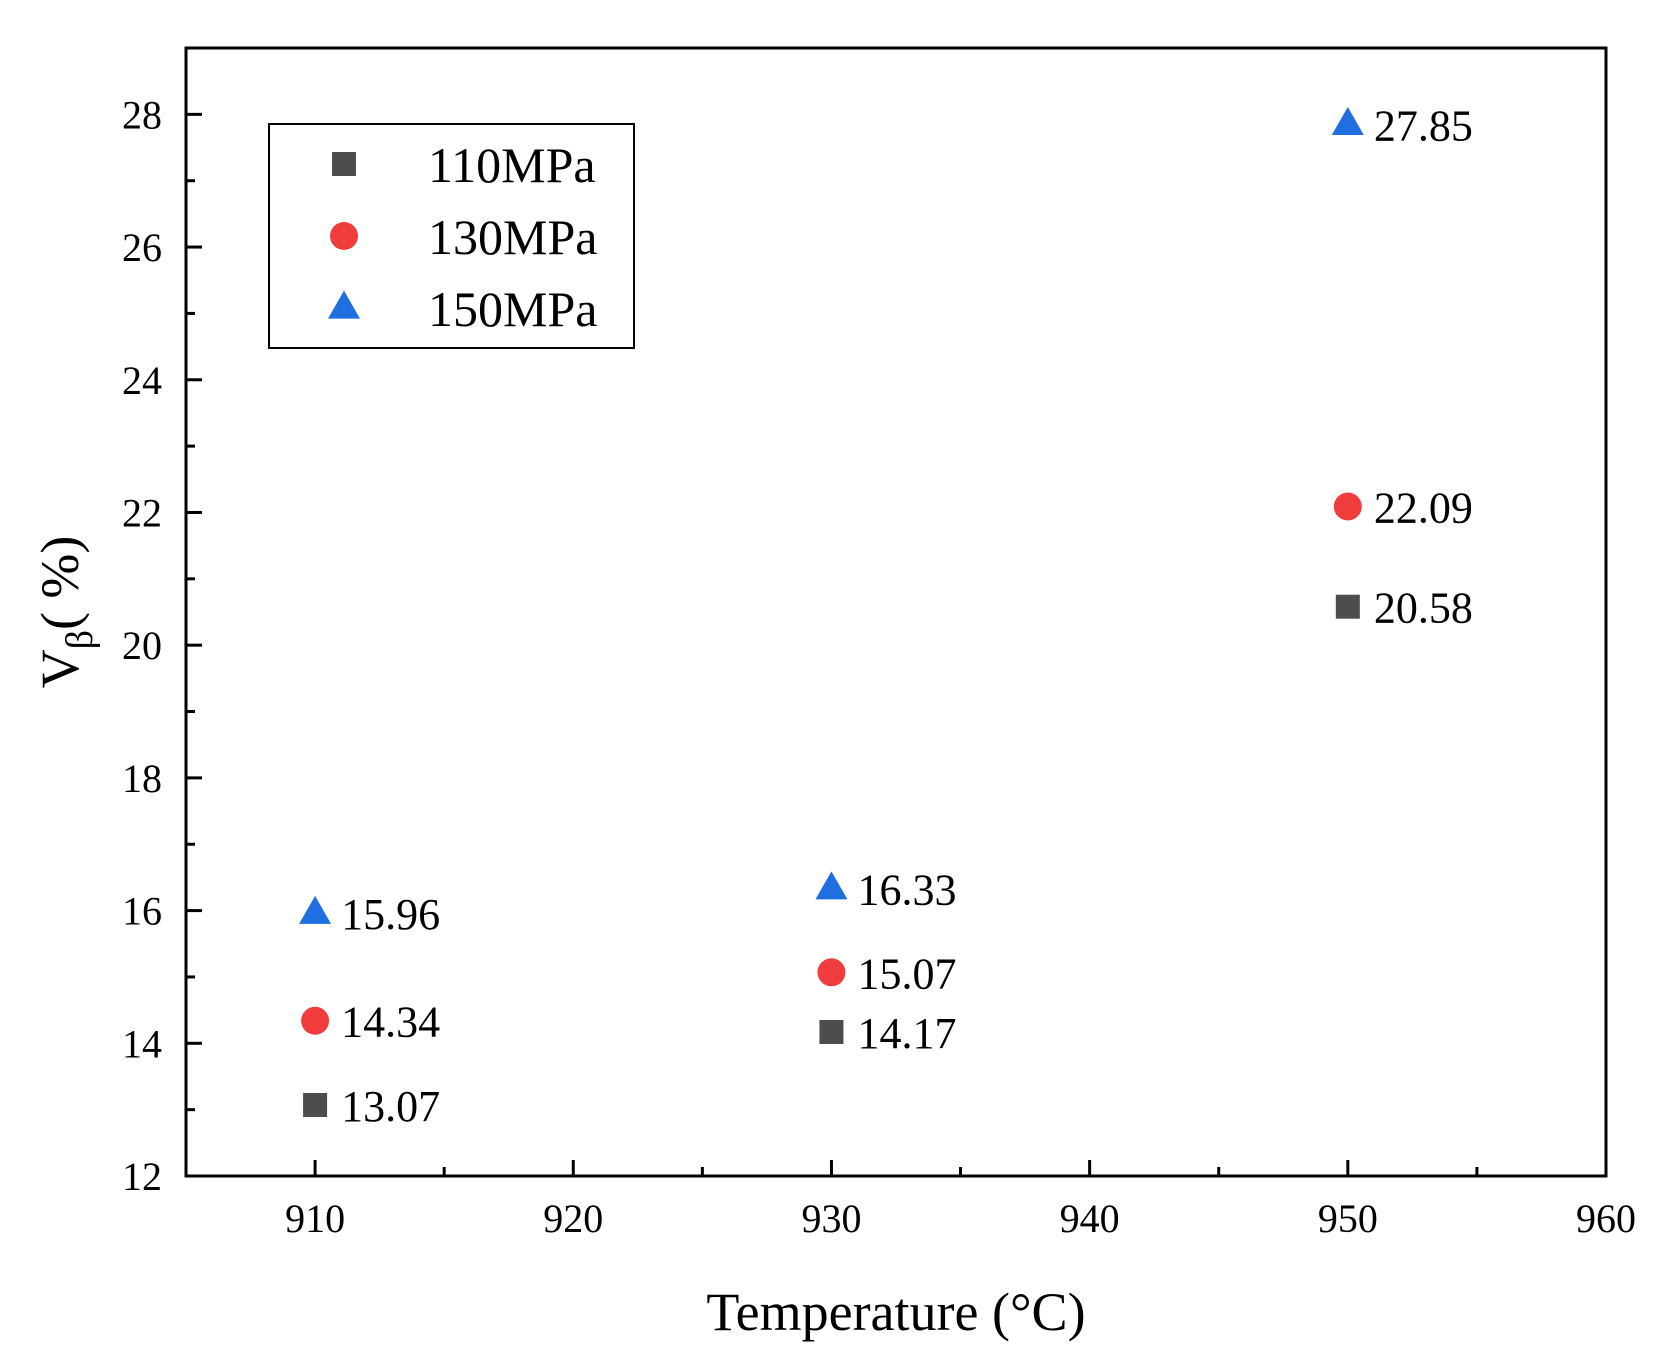 Image resolution: width=1667 pixels, height=1364 pixels. I want to click on data-label: 22.09, so click(1423, 507).